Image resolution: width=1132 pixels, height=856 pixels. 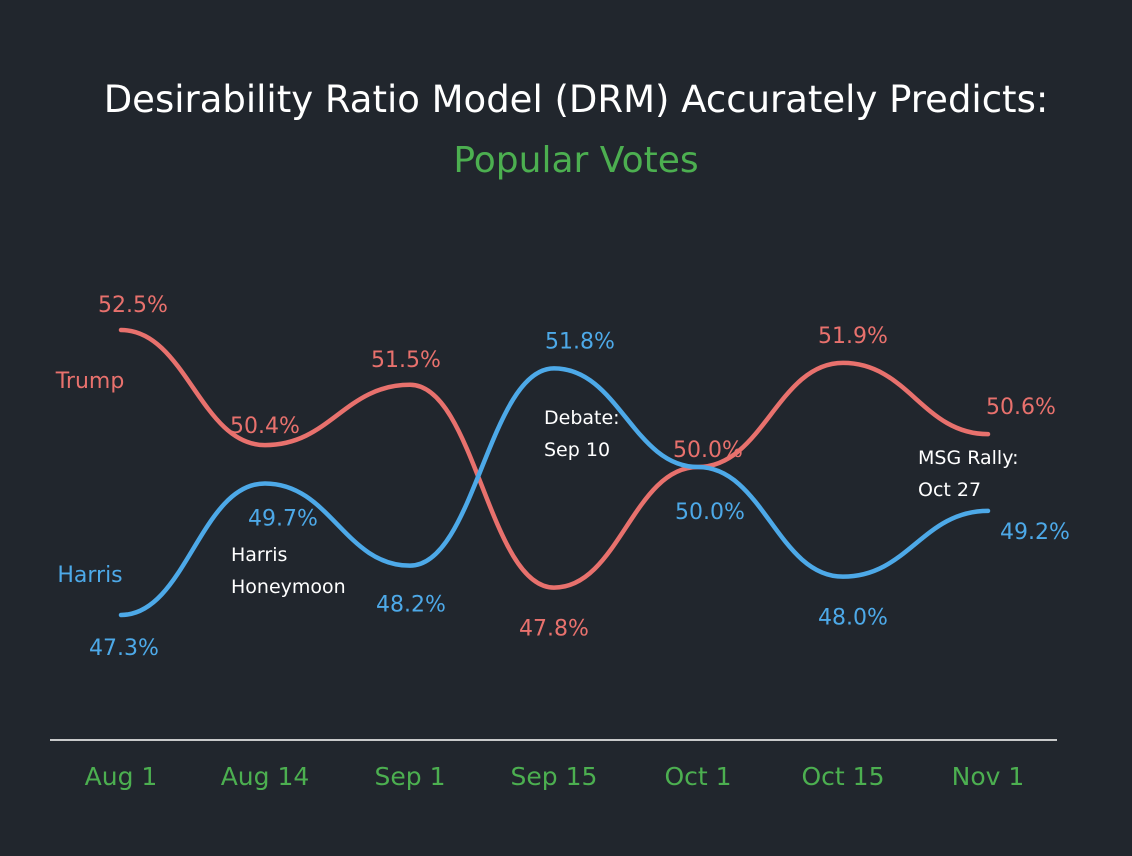 What do you see at coordinates (124, 648) in the screenshot?
I see `harris-value-label: 47.3%` at bounding box center [124, 648].